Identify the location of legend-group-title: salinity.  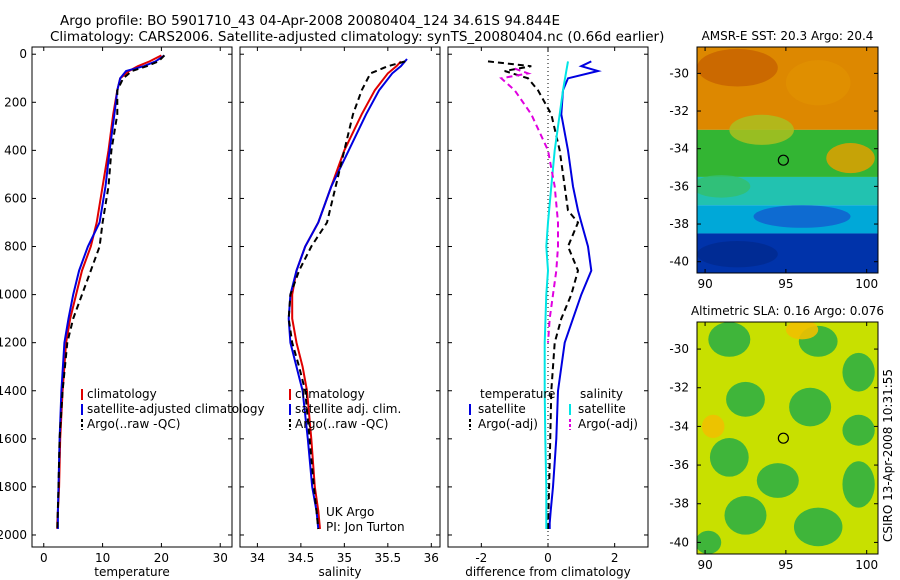
(601, 394).